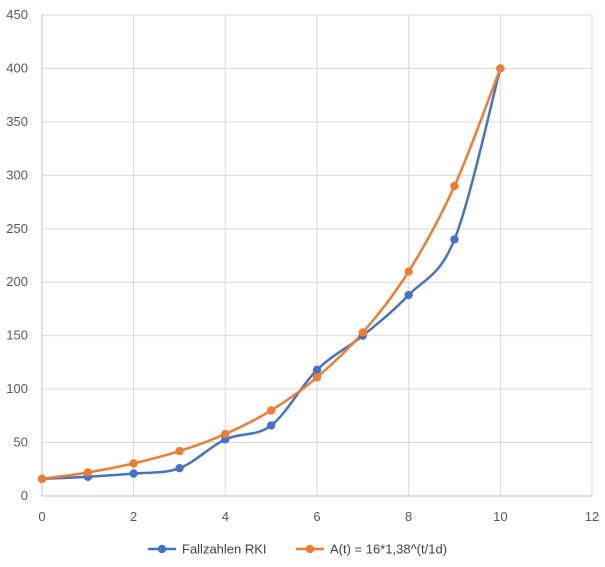 The height and width of the screenshot is (567, 605). What do you see at coordinates (17, 228) in the screenshot?
I see `y-tick-label: 250` at bounding box center [17, 228].